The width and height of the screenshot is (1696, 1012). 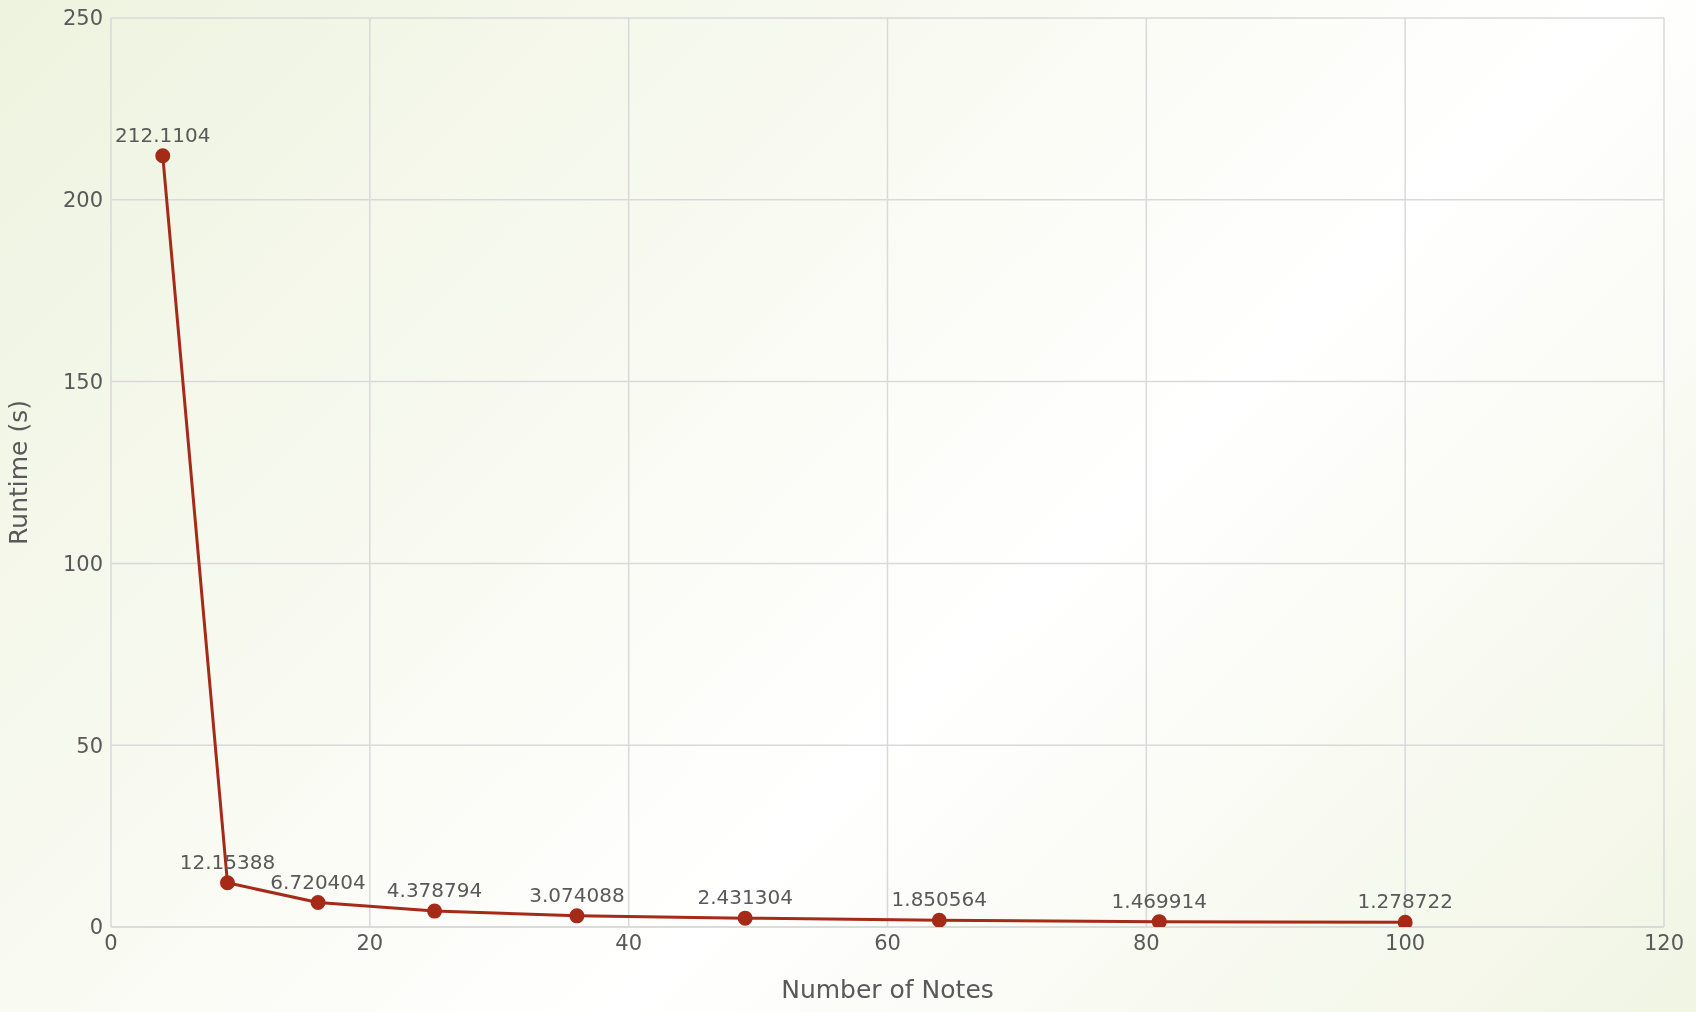 I want to click on x-tick-label: 20, so click(x=370, y=942).